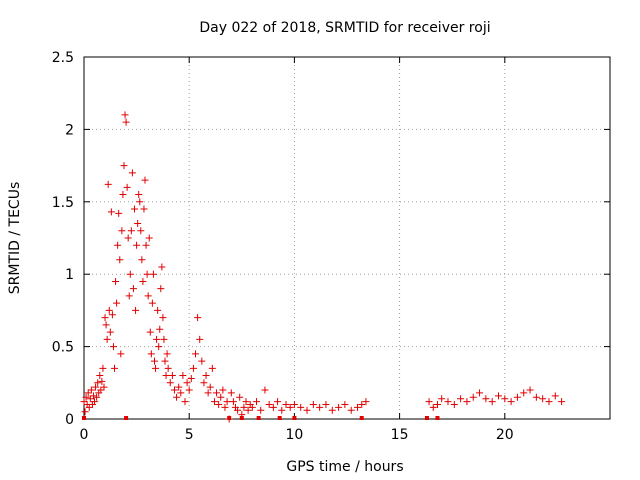 The height and width of the screenshot is (480, 640). I want to click on y-tick-label: 2, so click(69, 130).